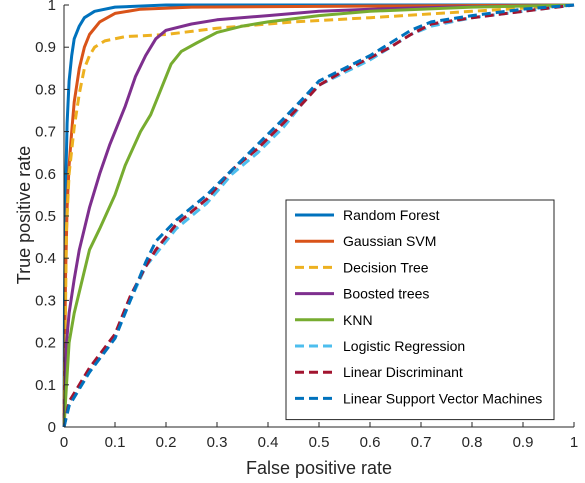  What do you see at coordinates (523, 442) in the screenshot?
I see `x-tick-label: 0.9` at bounding box center [523, 442].